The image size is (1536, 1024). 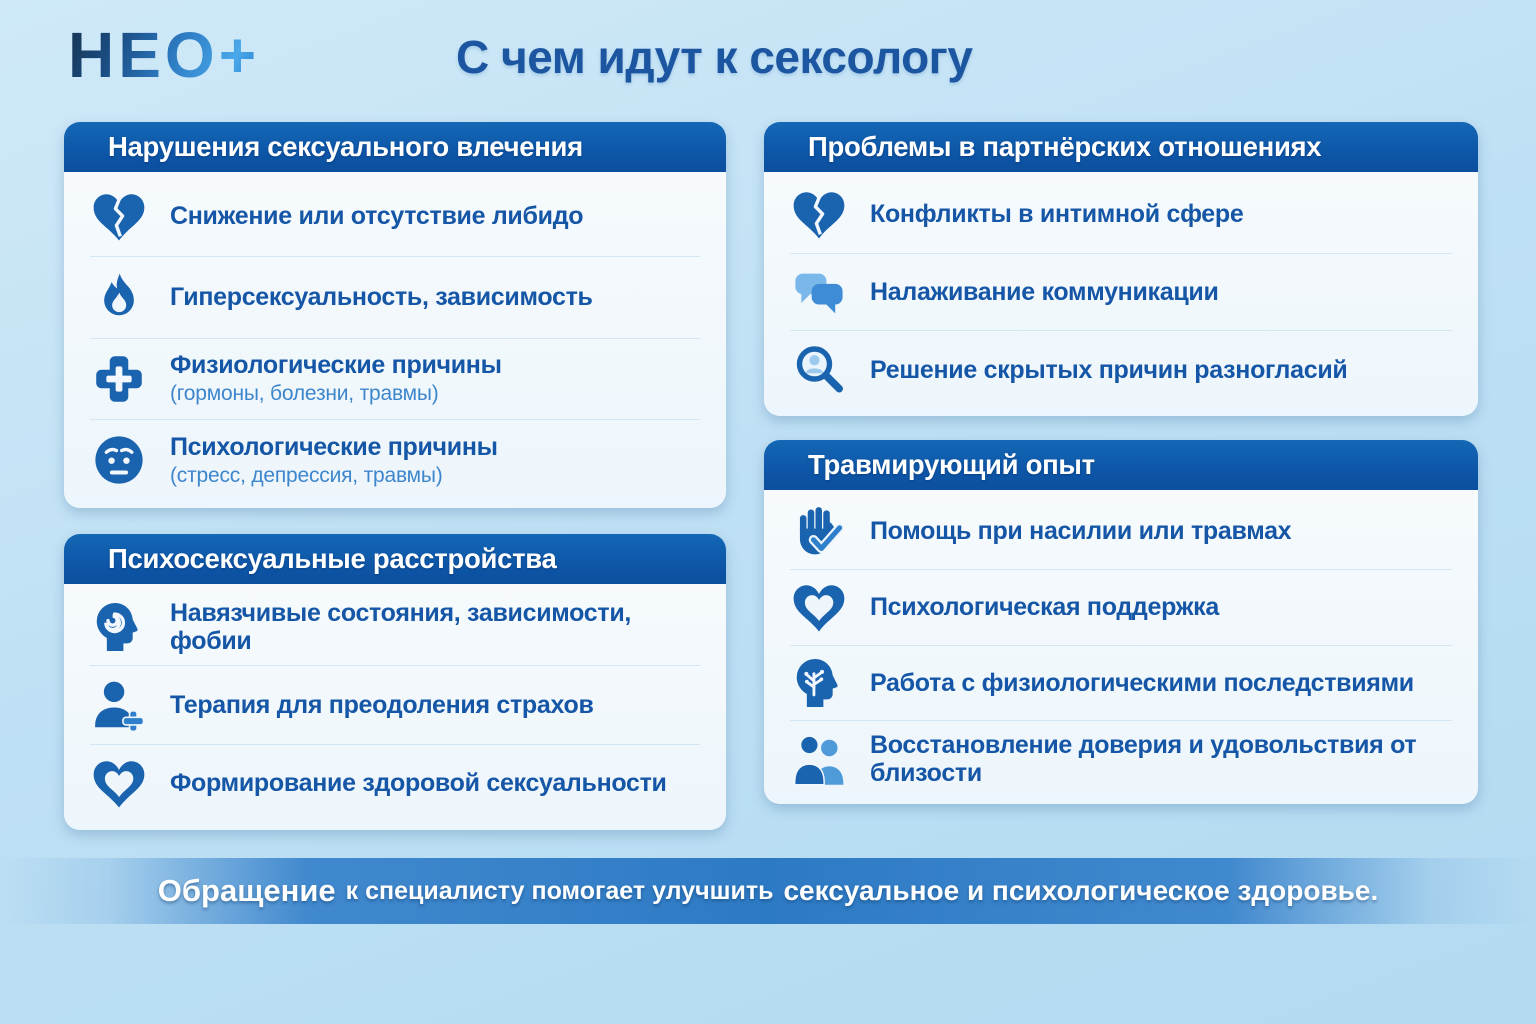 I want to click on item-label: Терапия для преодоления страхов, so click(x=382, y=704).